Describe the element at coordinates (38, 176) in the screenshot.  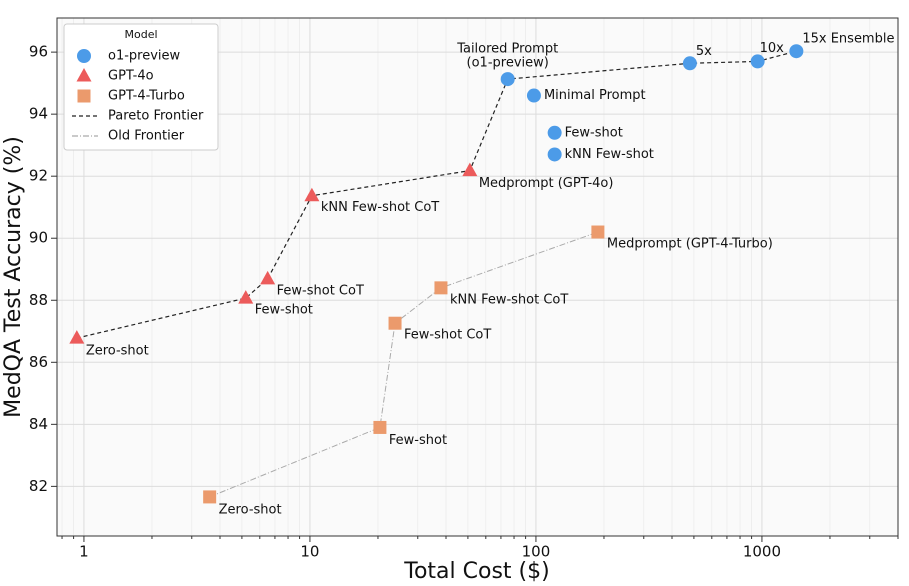
I see `y-tick-label: 92` at that location.